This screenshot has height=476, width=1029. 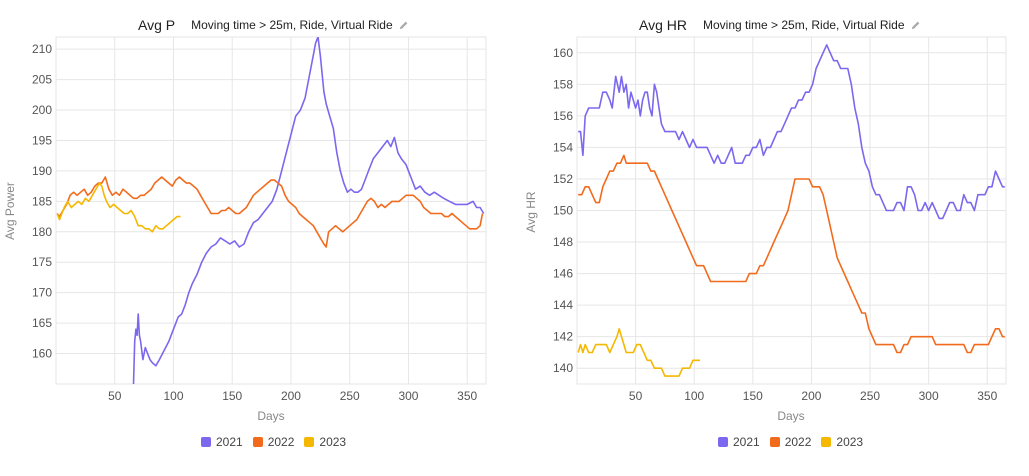 I want to click on y-tick-label: 180, so click(x=42, y=232).